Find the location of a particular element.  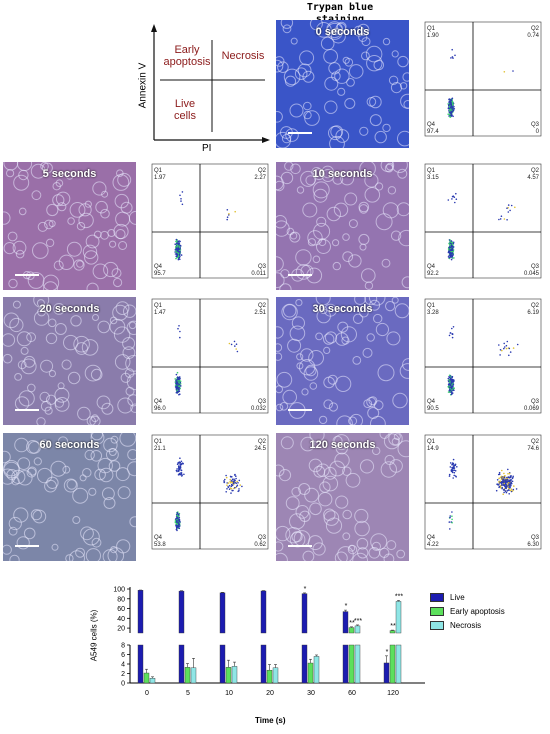

x-tick-label: 0 is located at coordinates (147, 693).